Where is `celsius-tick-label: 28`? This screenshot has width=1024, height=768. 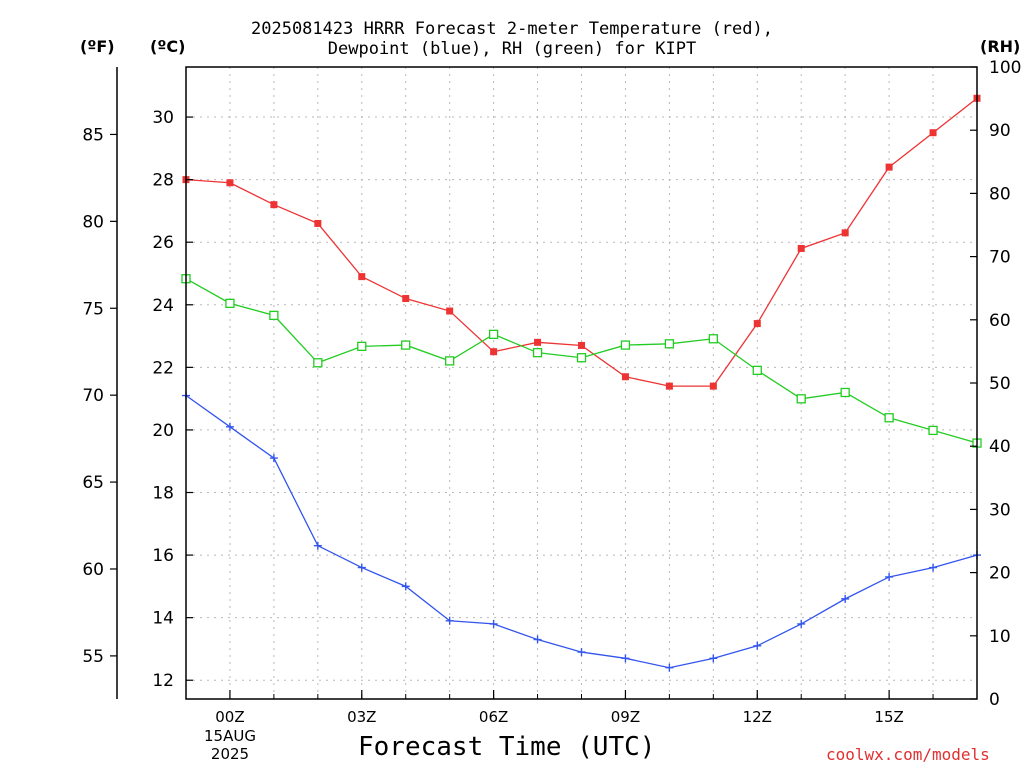
celsius-tick-label: 28 is located at coordinates (163, 181).